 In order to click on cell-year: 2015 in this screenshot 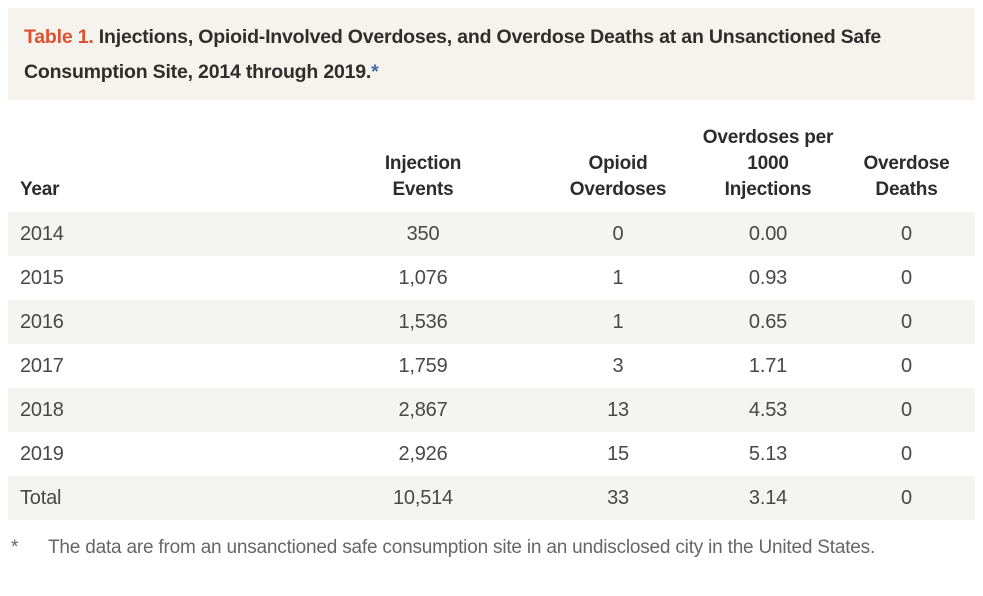, I will do `click(42, 277)`.